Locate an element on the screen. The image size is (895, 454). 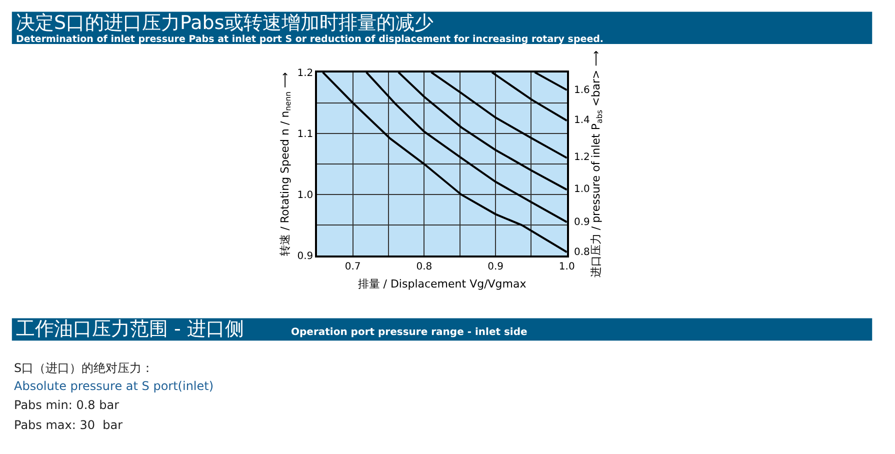
y-tick-label: 0.9 is located at coordinates (305, 256).